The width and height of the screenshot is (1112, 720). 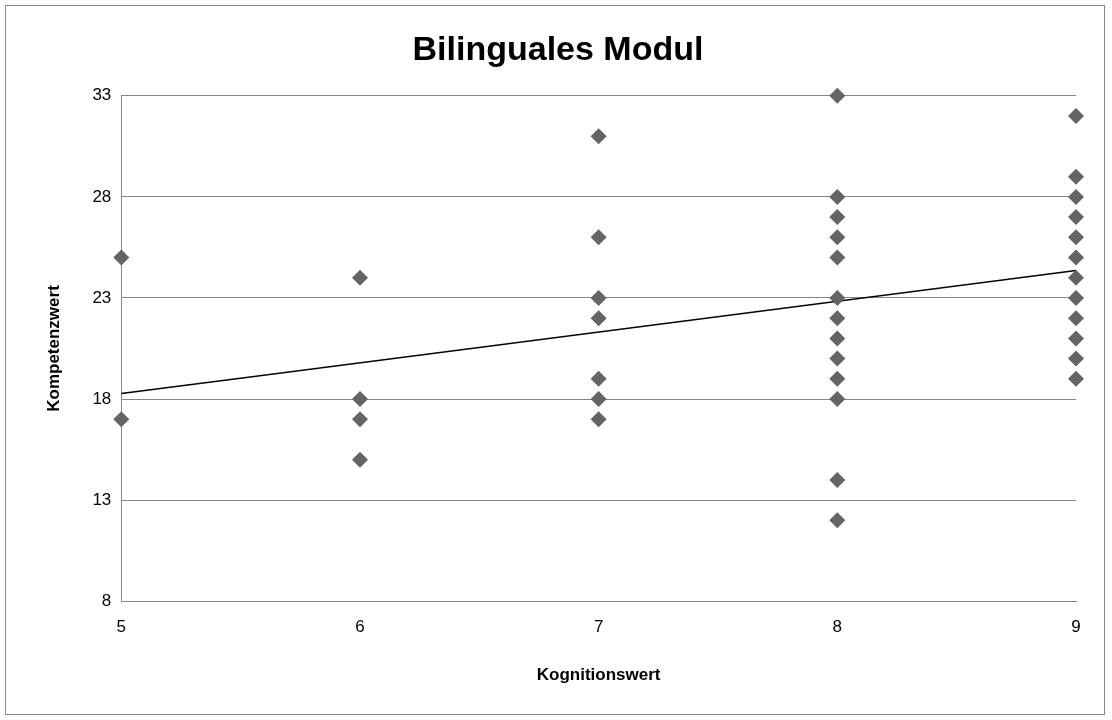 What do you see at coordinates (598, 675) in the screenshot?
I see `x-axis-title: Kognitionswert` at bounding box center [598, 675].